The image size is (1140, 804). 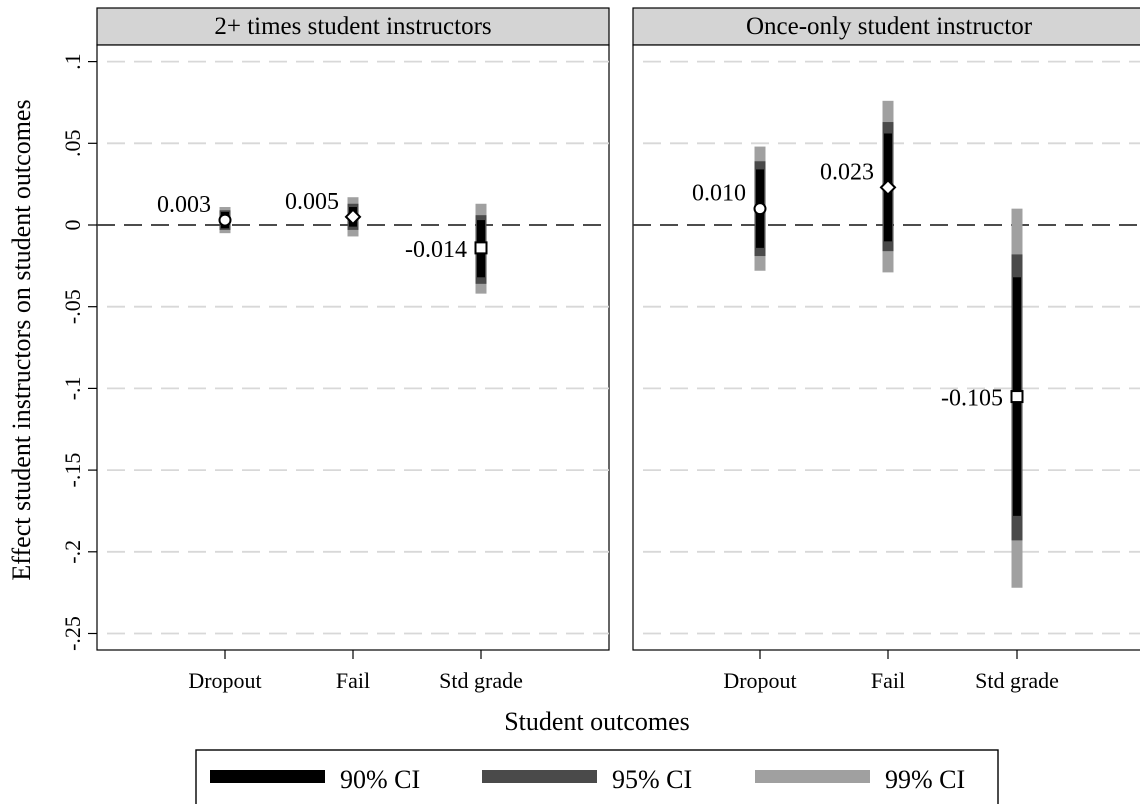 I want to click on data-label: 0.010, so click(x=719, y=194).